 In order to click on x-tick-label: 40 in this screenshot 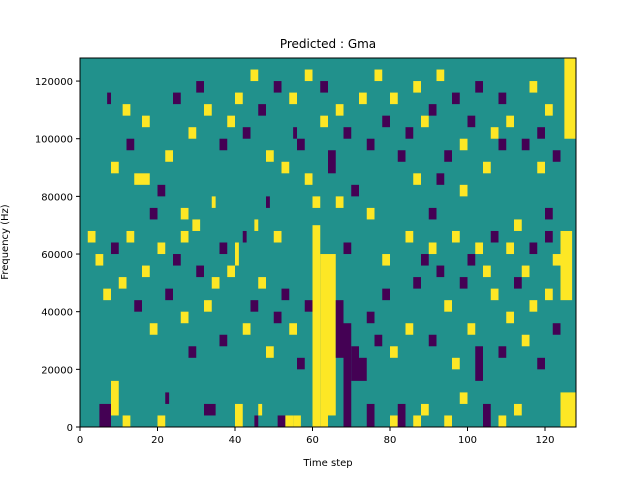, I will do `click(235, 440)`.